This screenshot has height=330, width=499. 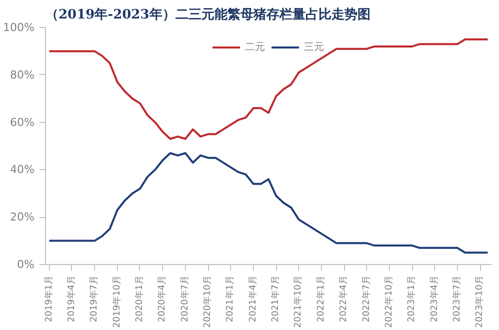 I want to click on x-tick-label: 2020年10月, so click(x=208, y=301).